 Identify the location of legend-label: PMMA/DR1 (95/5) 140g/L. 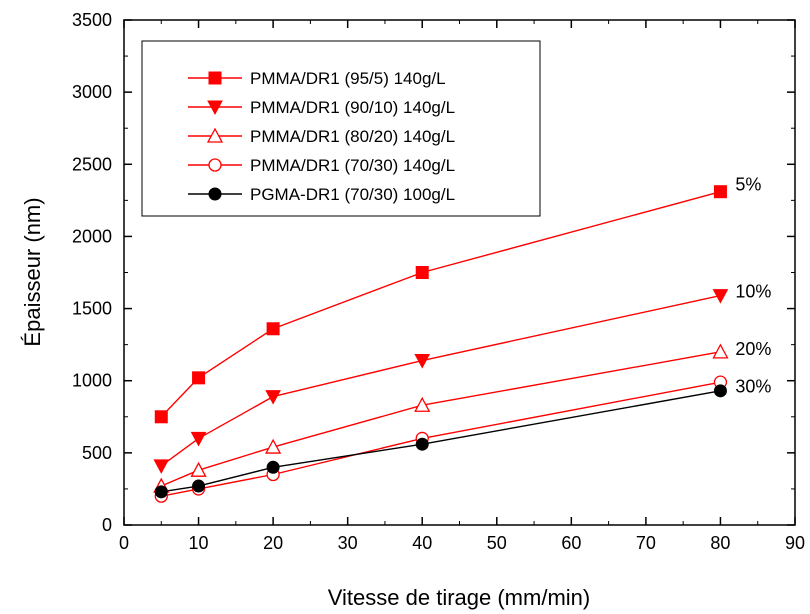
(348, 78).